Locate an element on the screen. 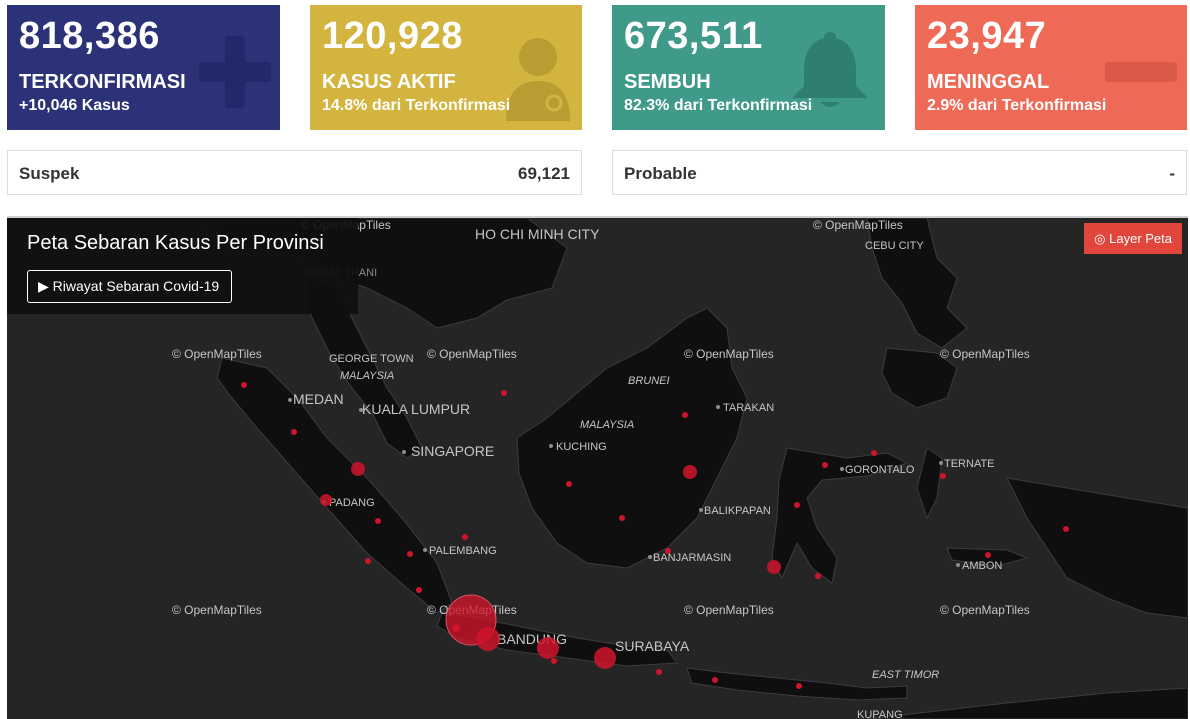  attribution-5: © OpenMapTiles is located at coordinates (729, 354).